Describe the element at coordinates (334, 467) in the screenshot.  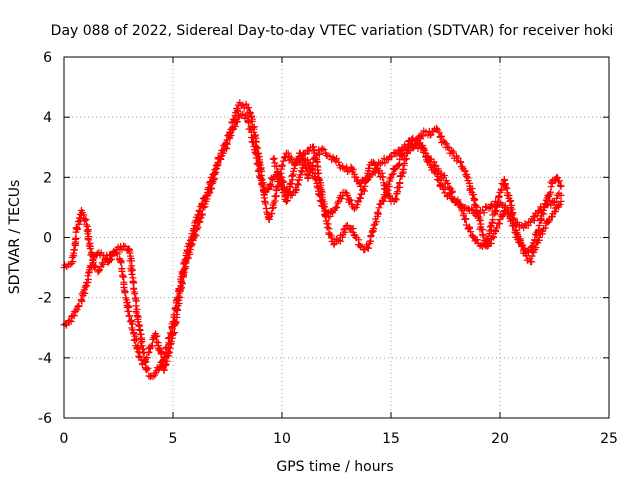
I see `x-axis-label: GPS time / hours` at that location.